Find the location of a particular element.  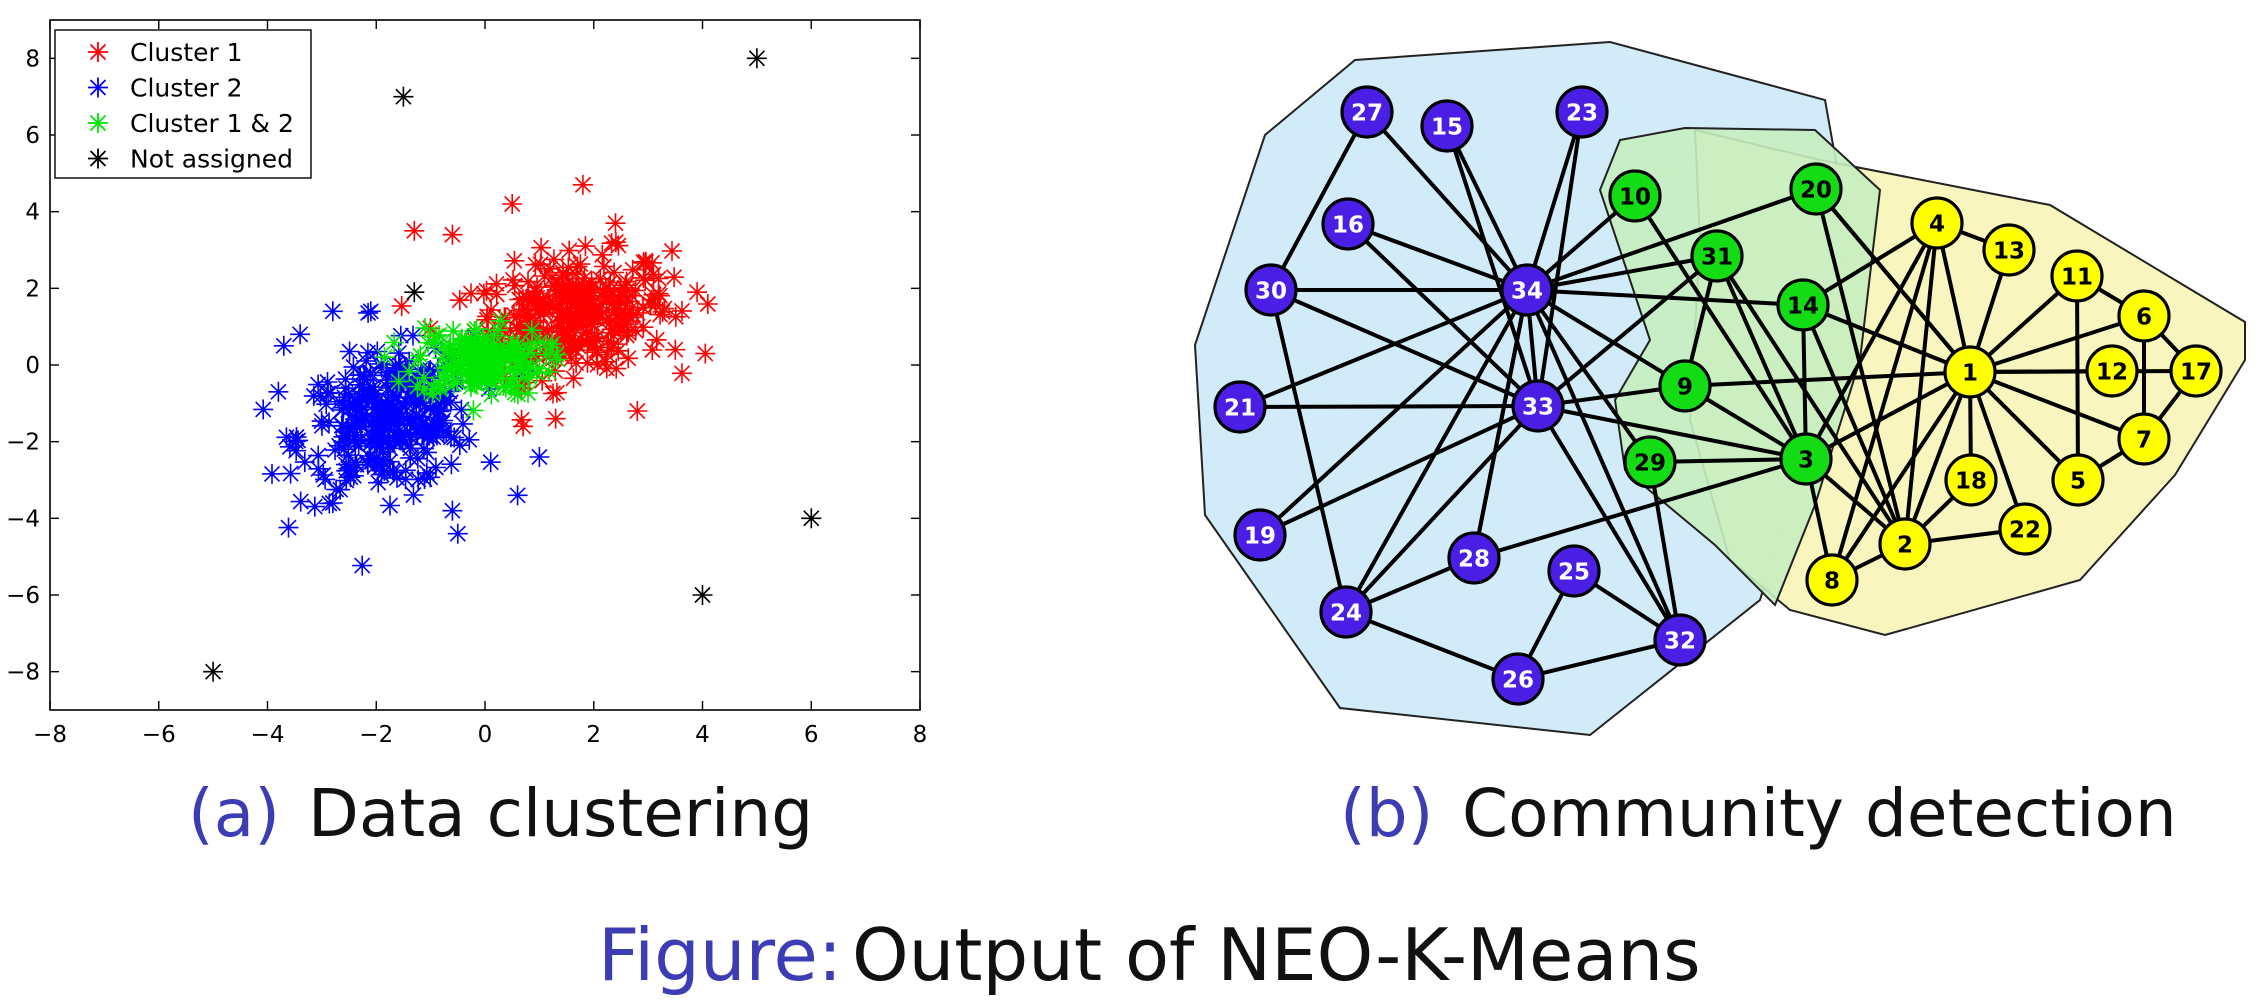

node-22: 22 is located at coordinates (2025, 529).